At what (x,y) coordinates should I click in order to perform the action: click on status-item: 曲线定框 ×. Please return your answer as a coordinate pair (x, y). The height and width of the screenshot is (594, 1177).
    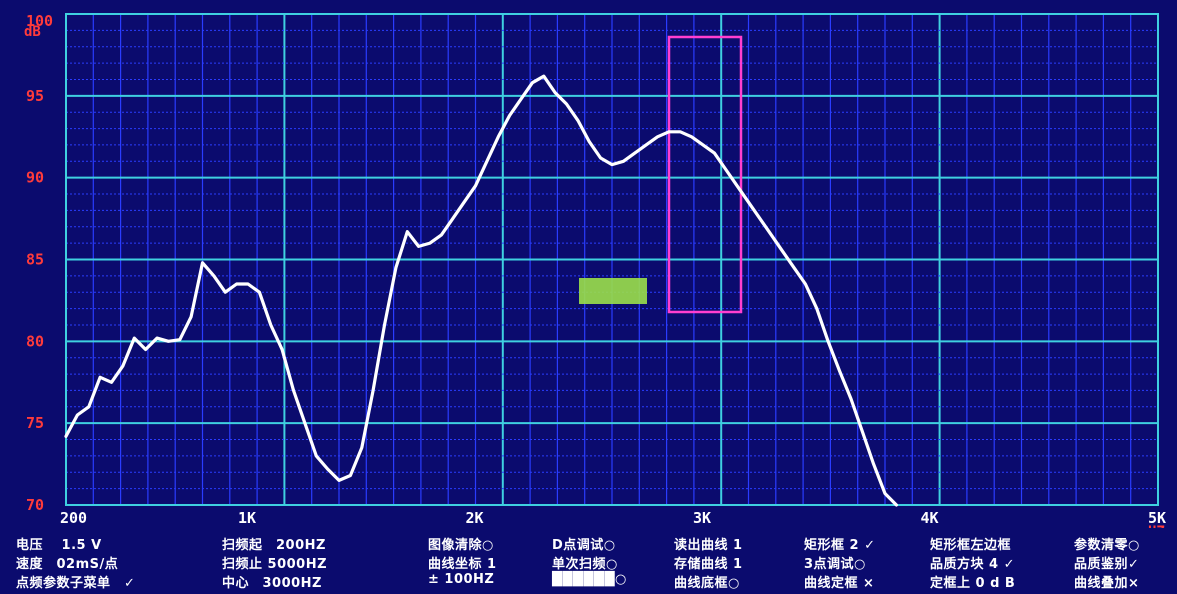
    Looking at the image, I should click on (839, 583).